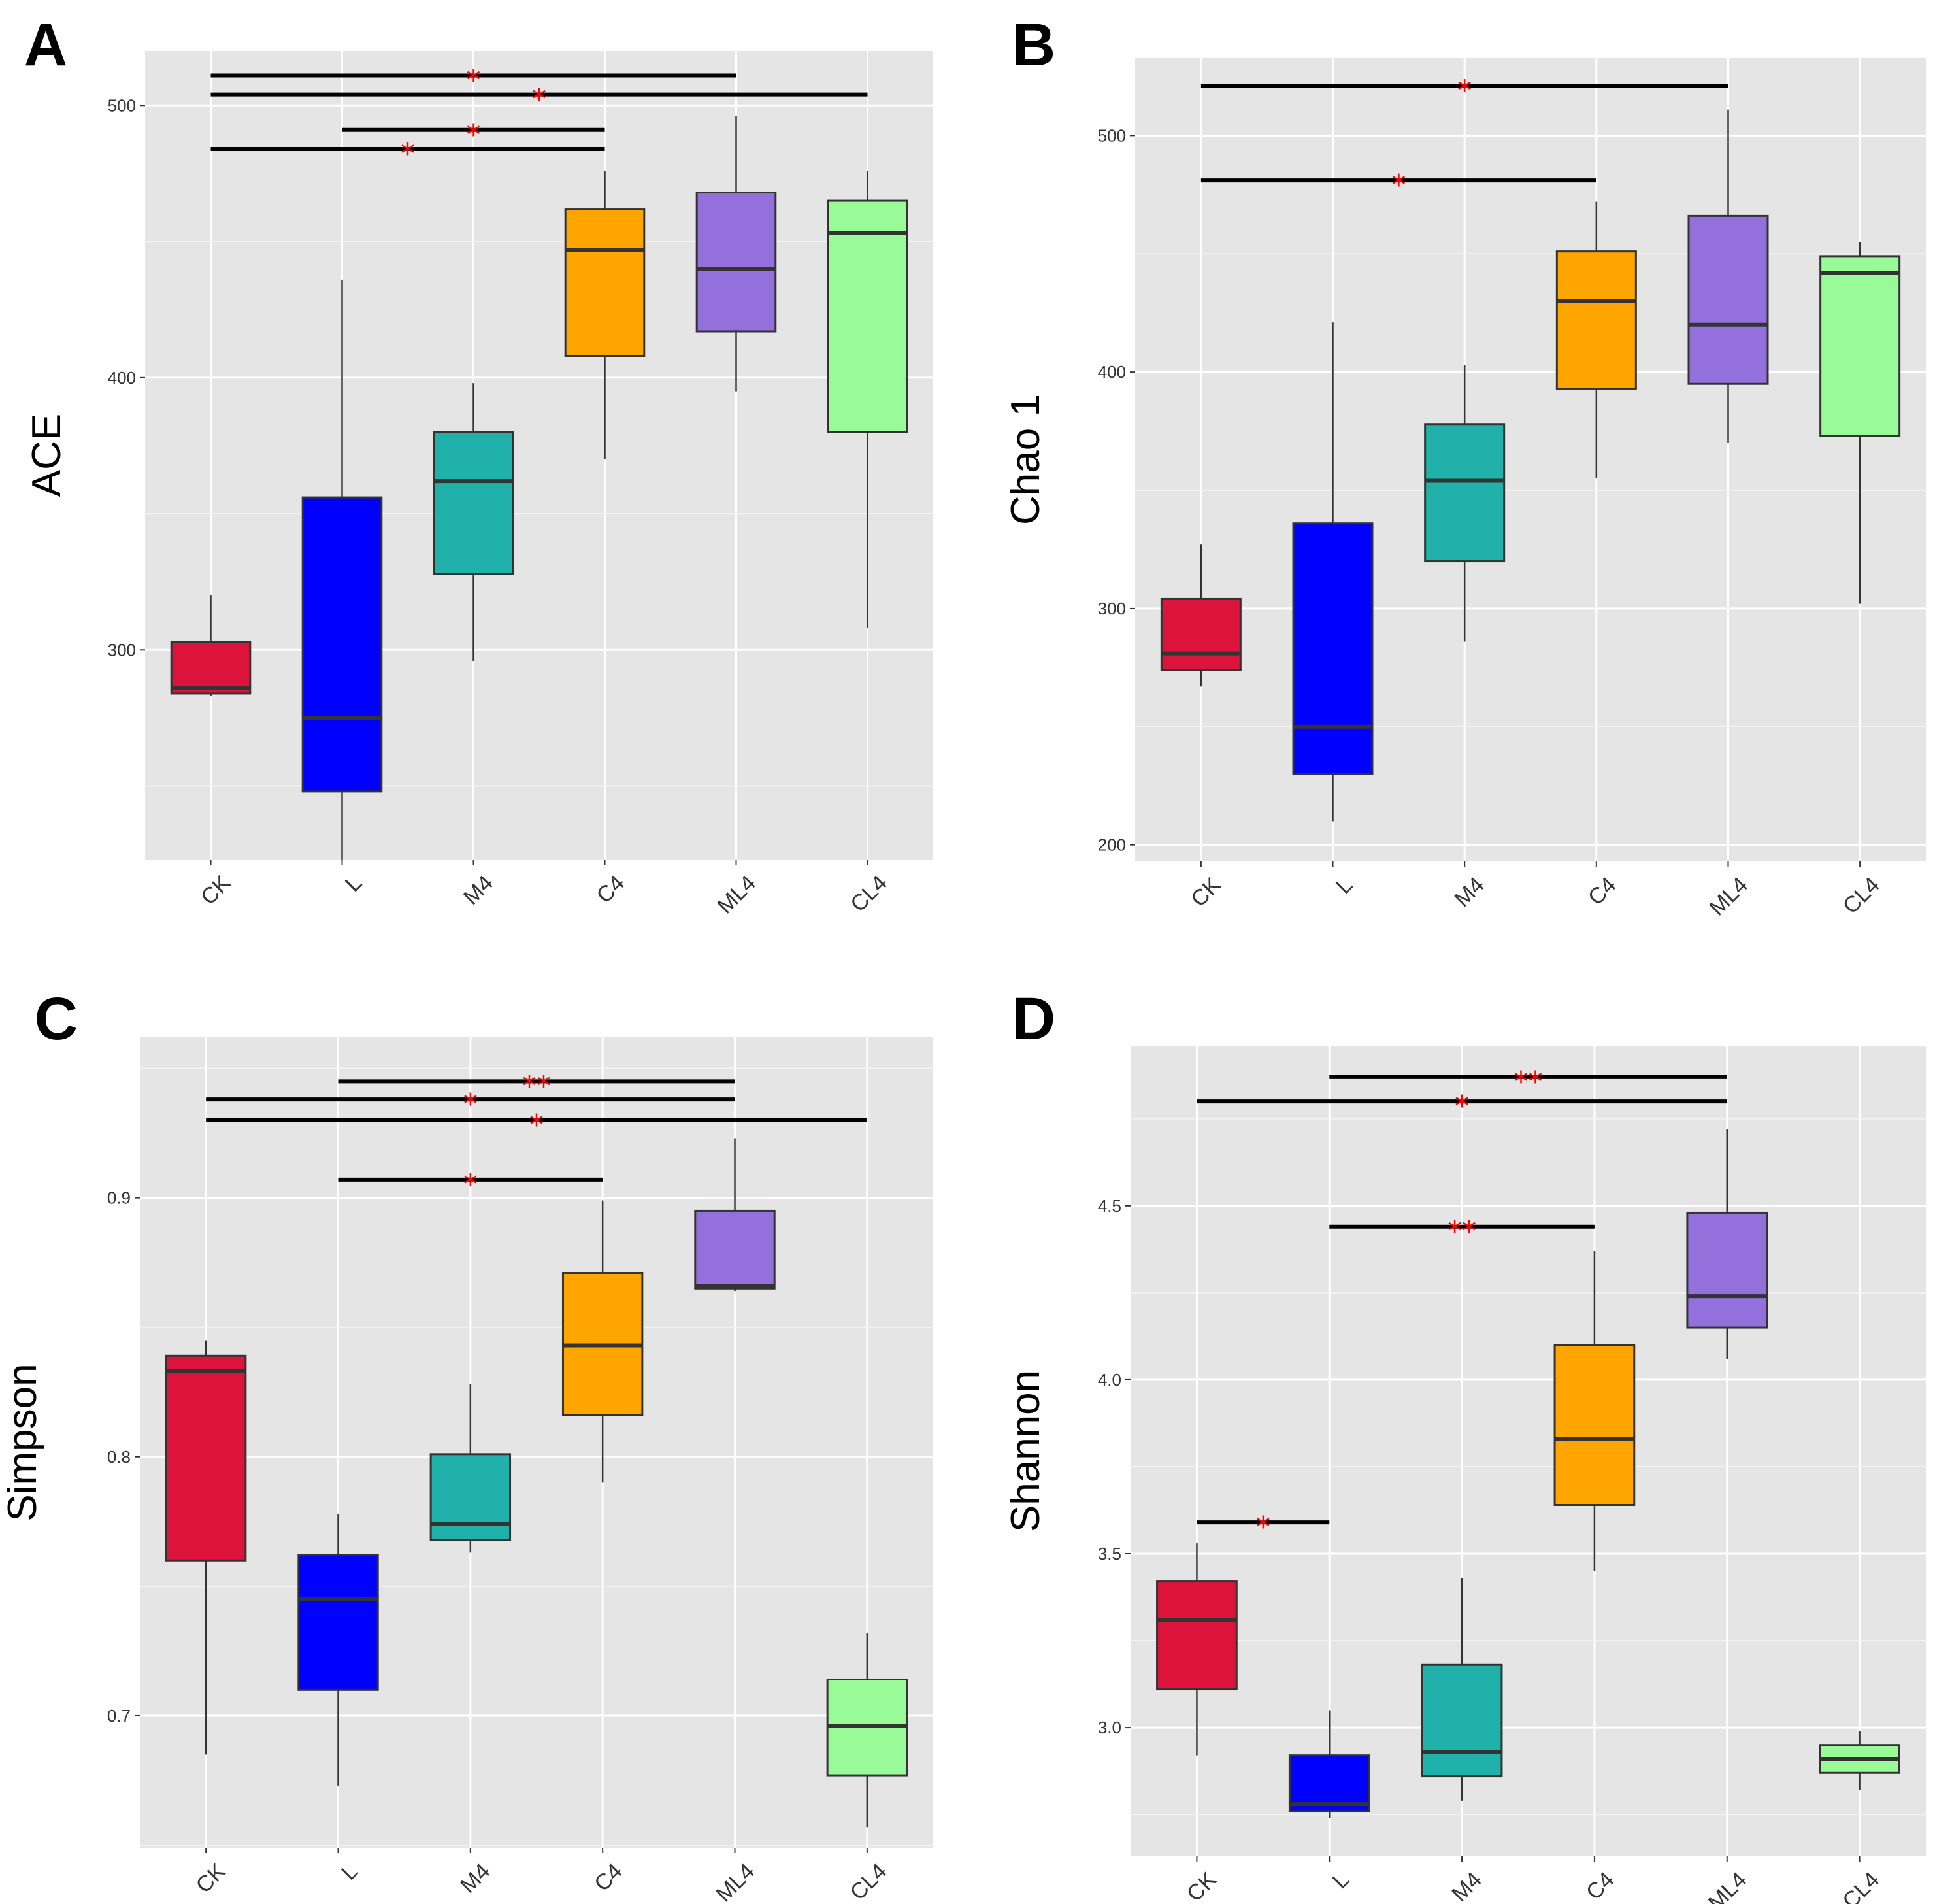  Describe the element at coordinates (1109, 1380) in the screenshot. I see `y-tick-label: 4.0` at that location.